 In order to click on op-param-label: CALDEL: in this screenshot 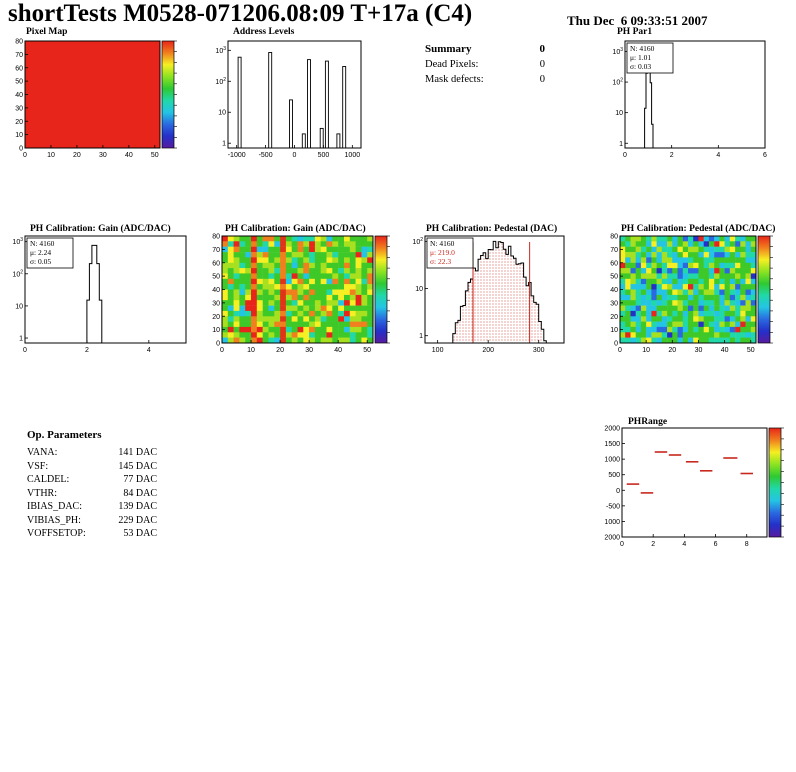, I will do `click(48, 479)`.